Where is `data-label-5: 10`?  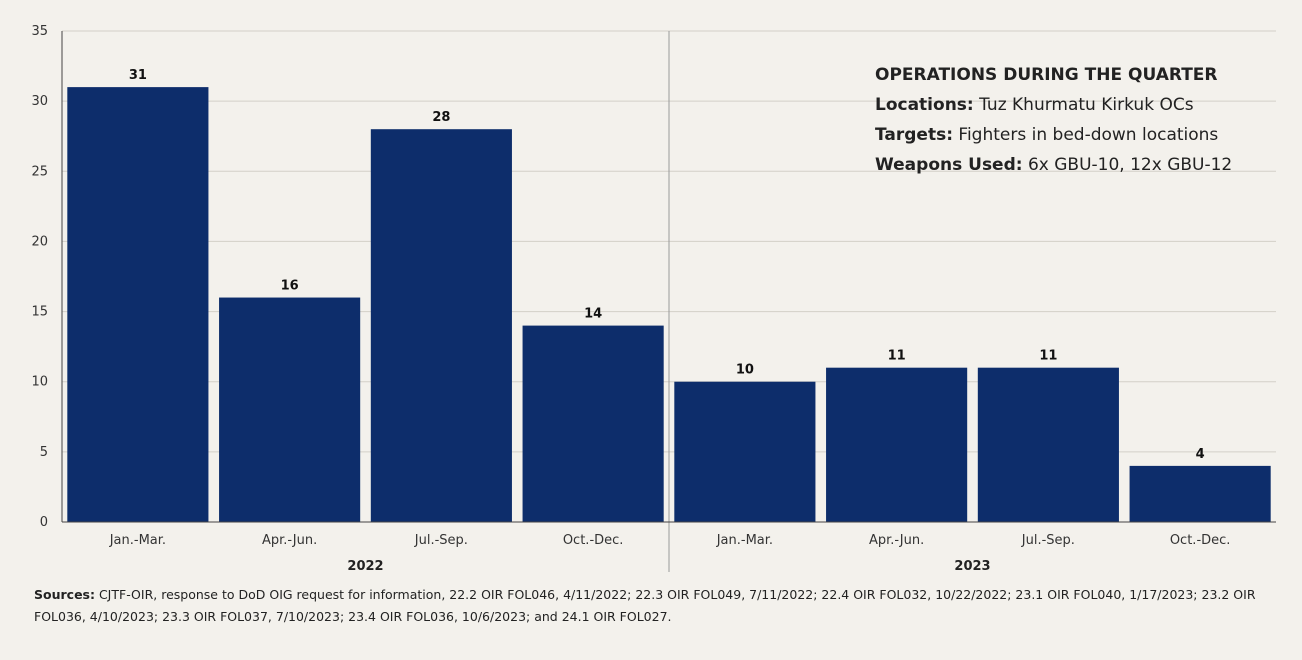
data-label-5: 10 is located at coordinates (745, 370).